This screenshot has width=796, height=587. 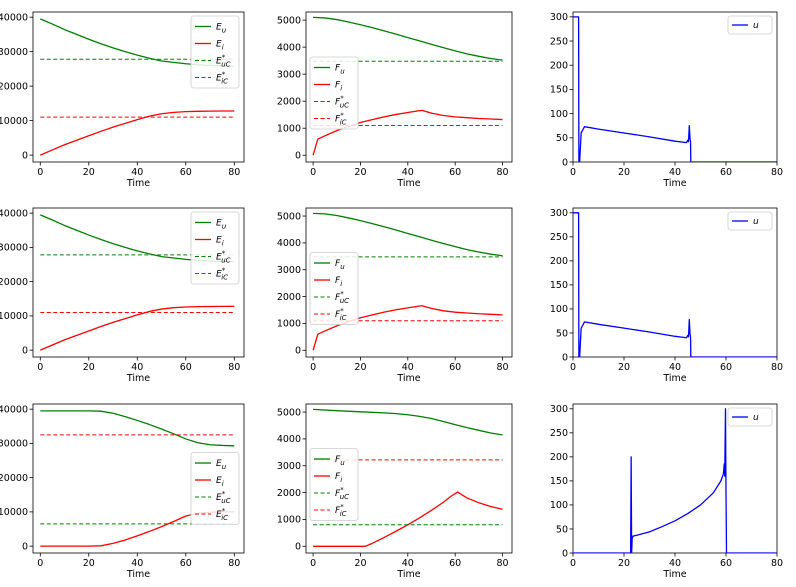 What do you see at coordinates (14, 316) in the screenshot?
I see `y-tick-label: 10000` at bounding box center [14, 316].